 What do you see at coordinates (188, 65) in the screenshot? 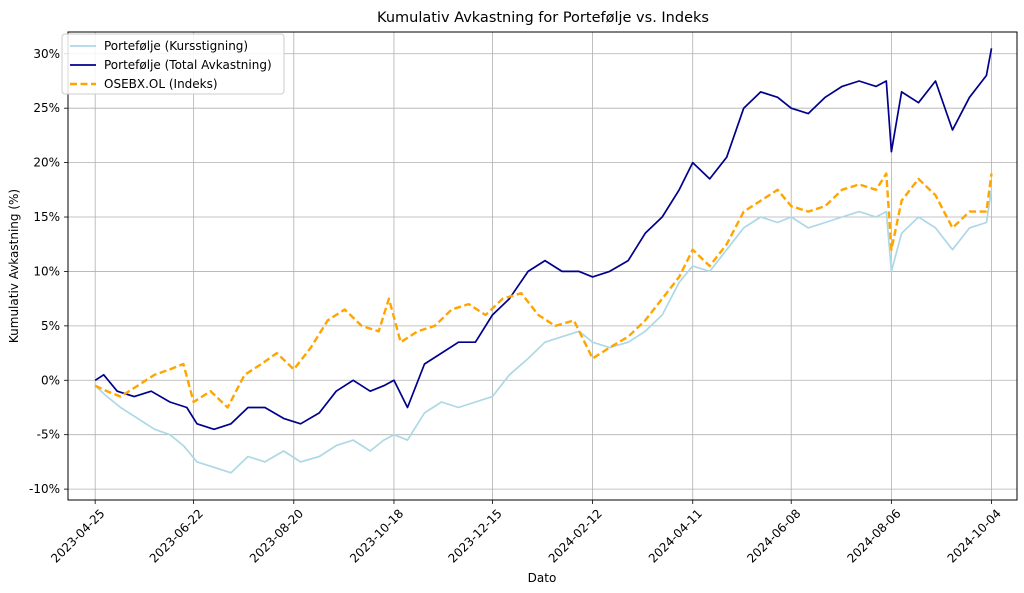
I see `legend-label: Portefølje (Total Avkastning)` at bounding box center [188, 65].